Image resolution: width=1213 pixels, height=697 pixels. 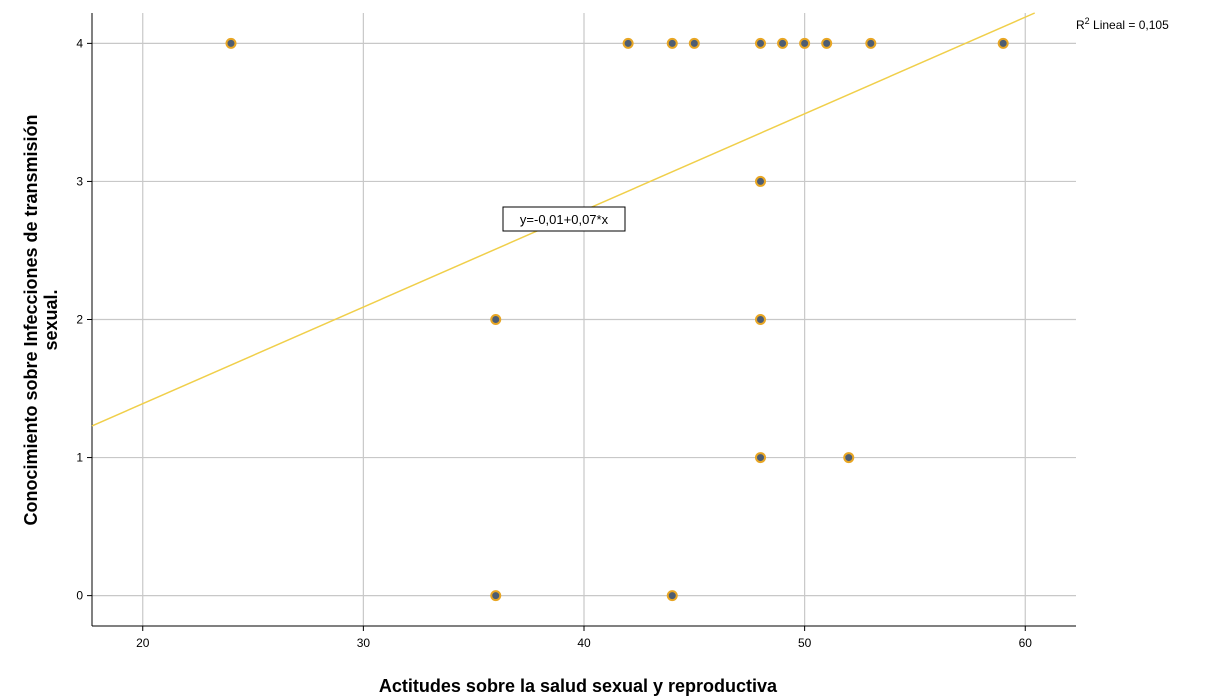 What do you see at coordinates (51, 319) in the screenshot?
I see `y-axis-title-line-2: sexual.` at bounding box center [51, 319].